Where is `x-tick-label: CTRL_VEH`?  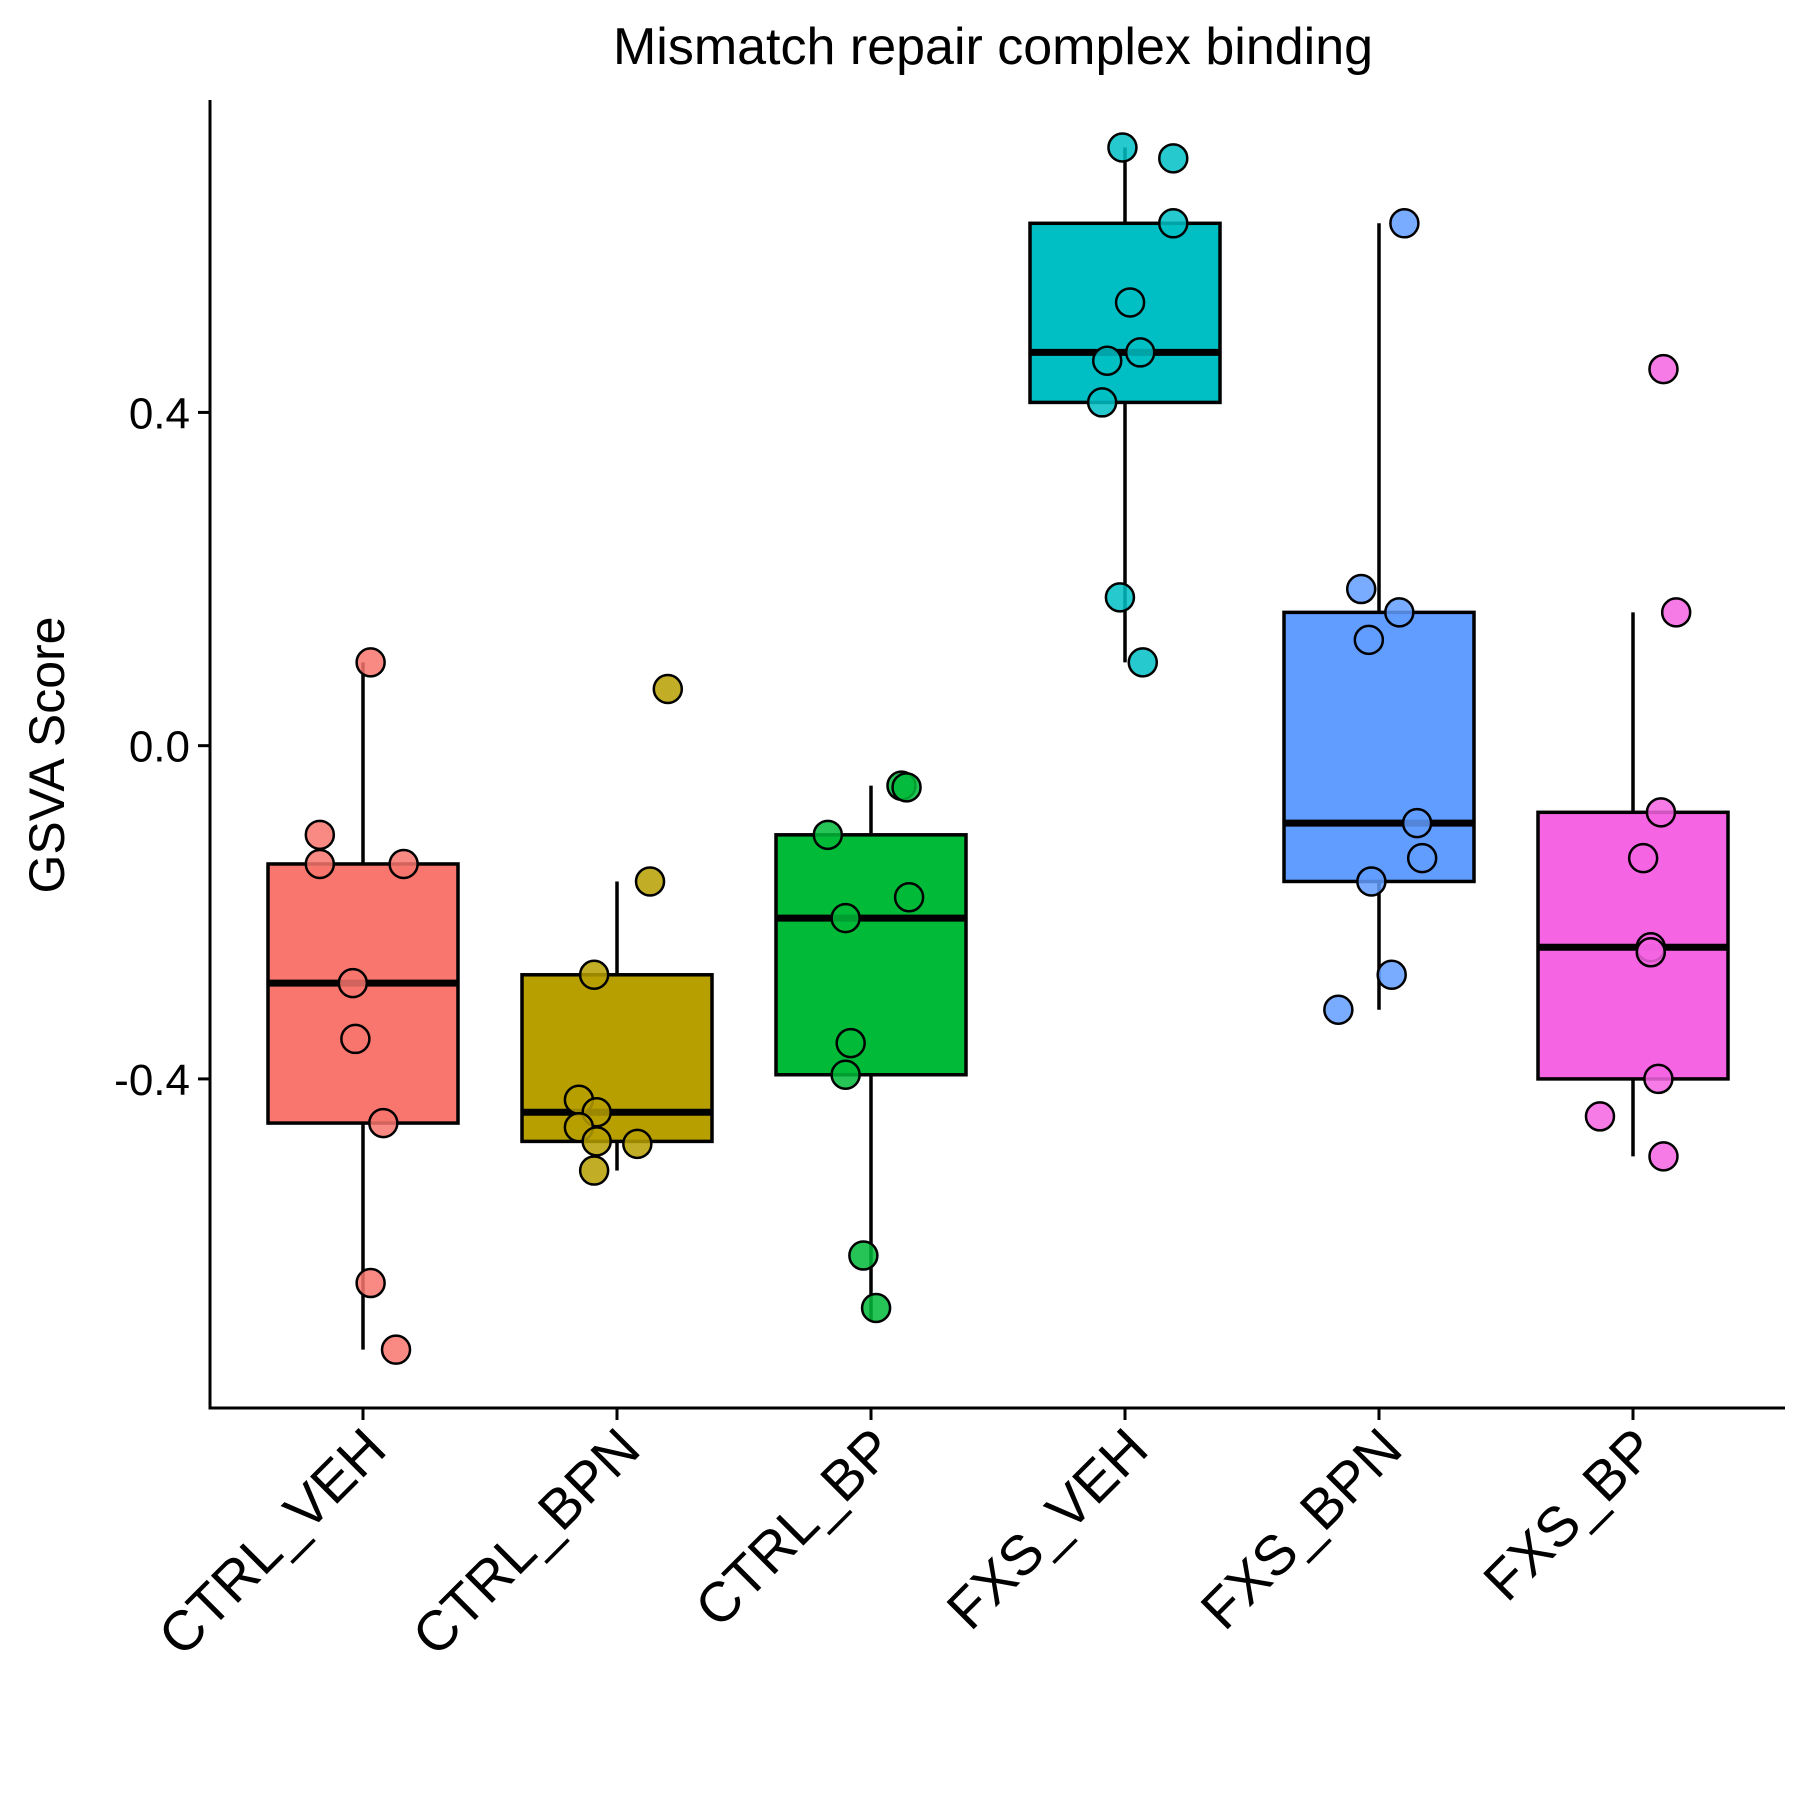
x-tick-label: CTRL_VEH is located at coordinates (271, 1541).